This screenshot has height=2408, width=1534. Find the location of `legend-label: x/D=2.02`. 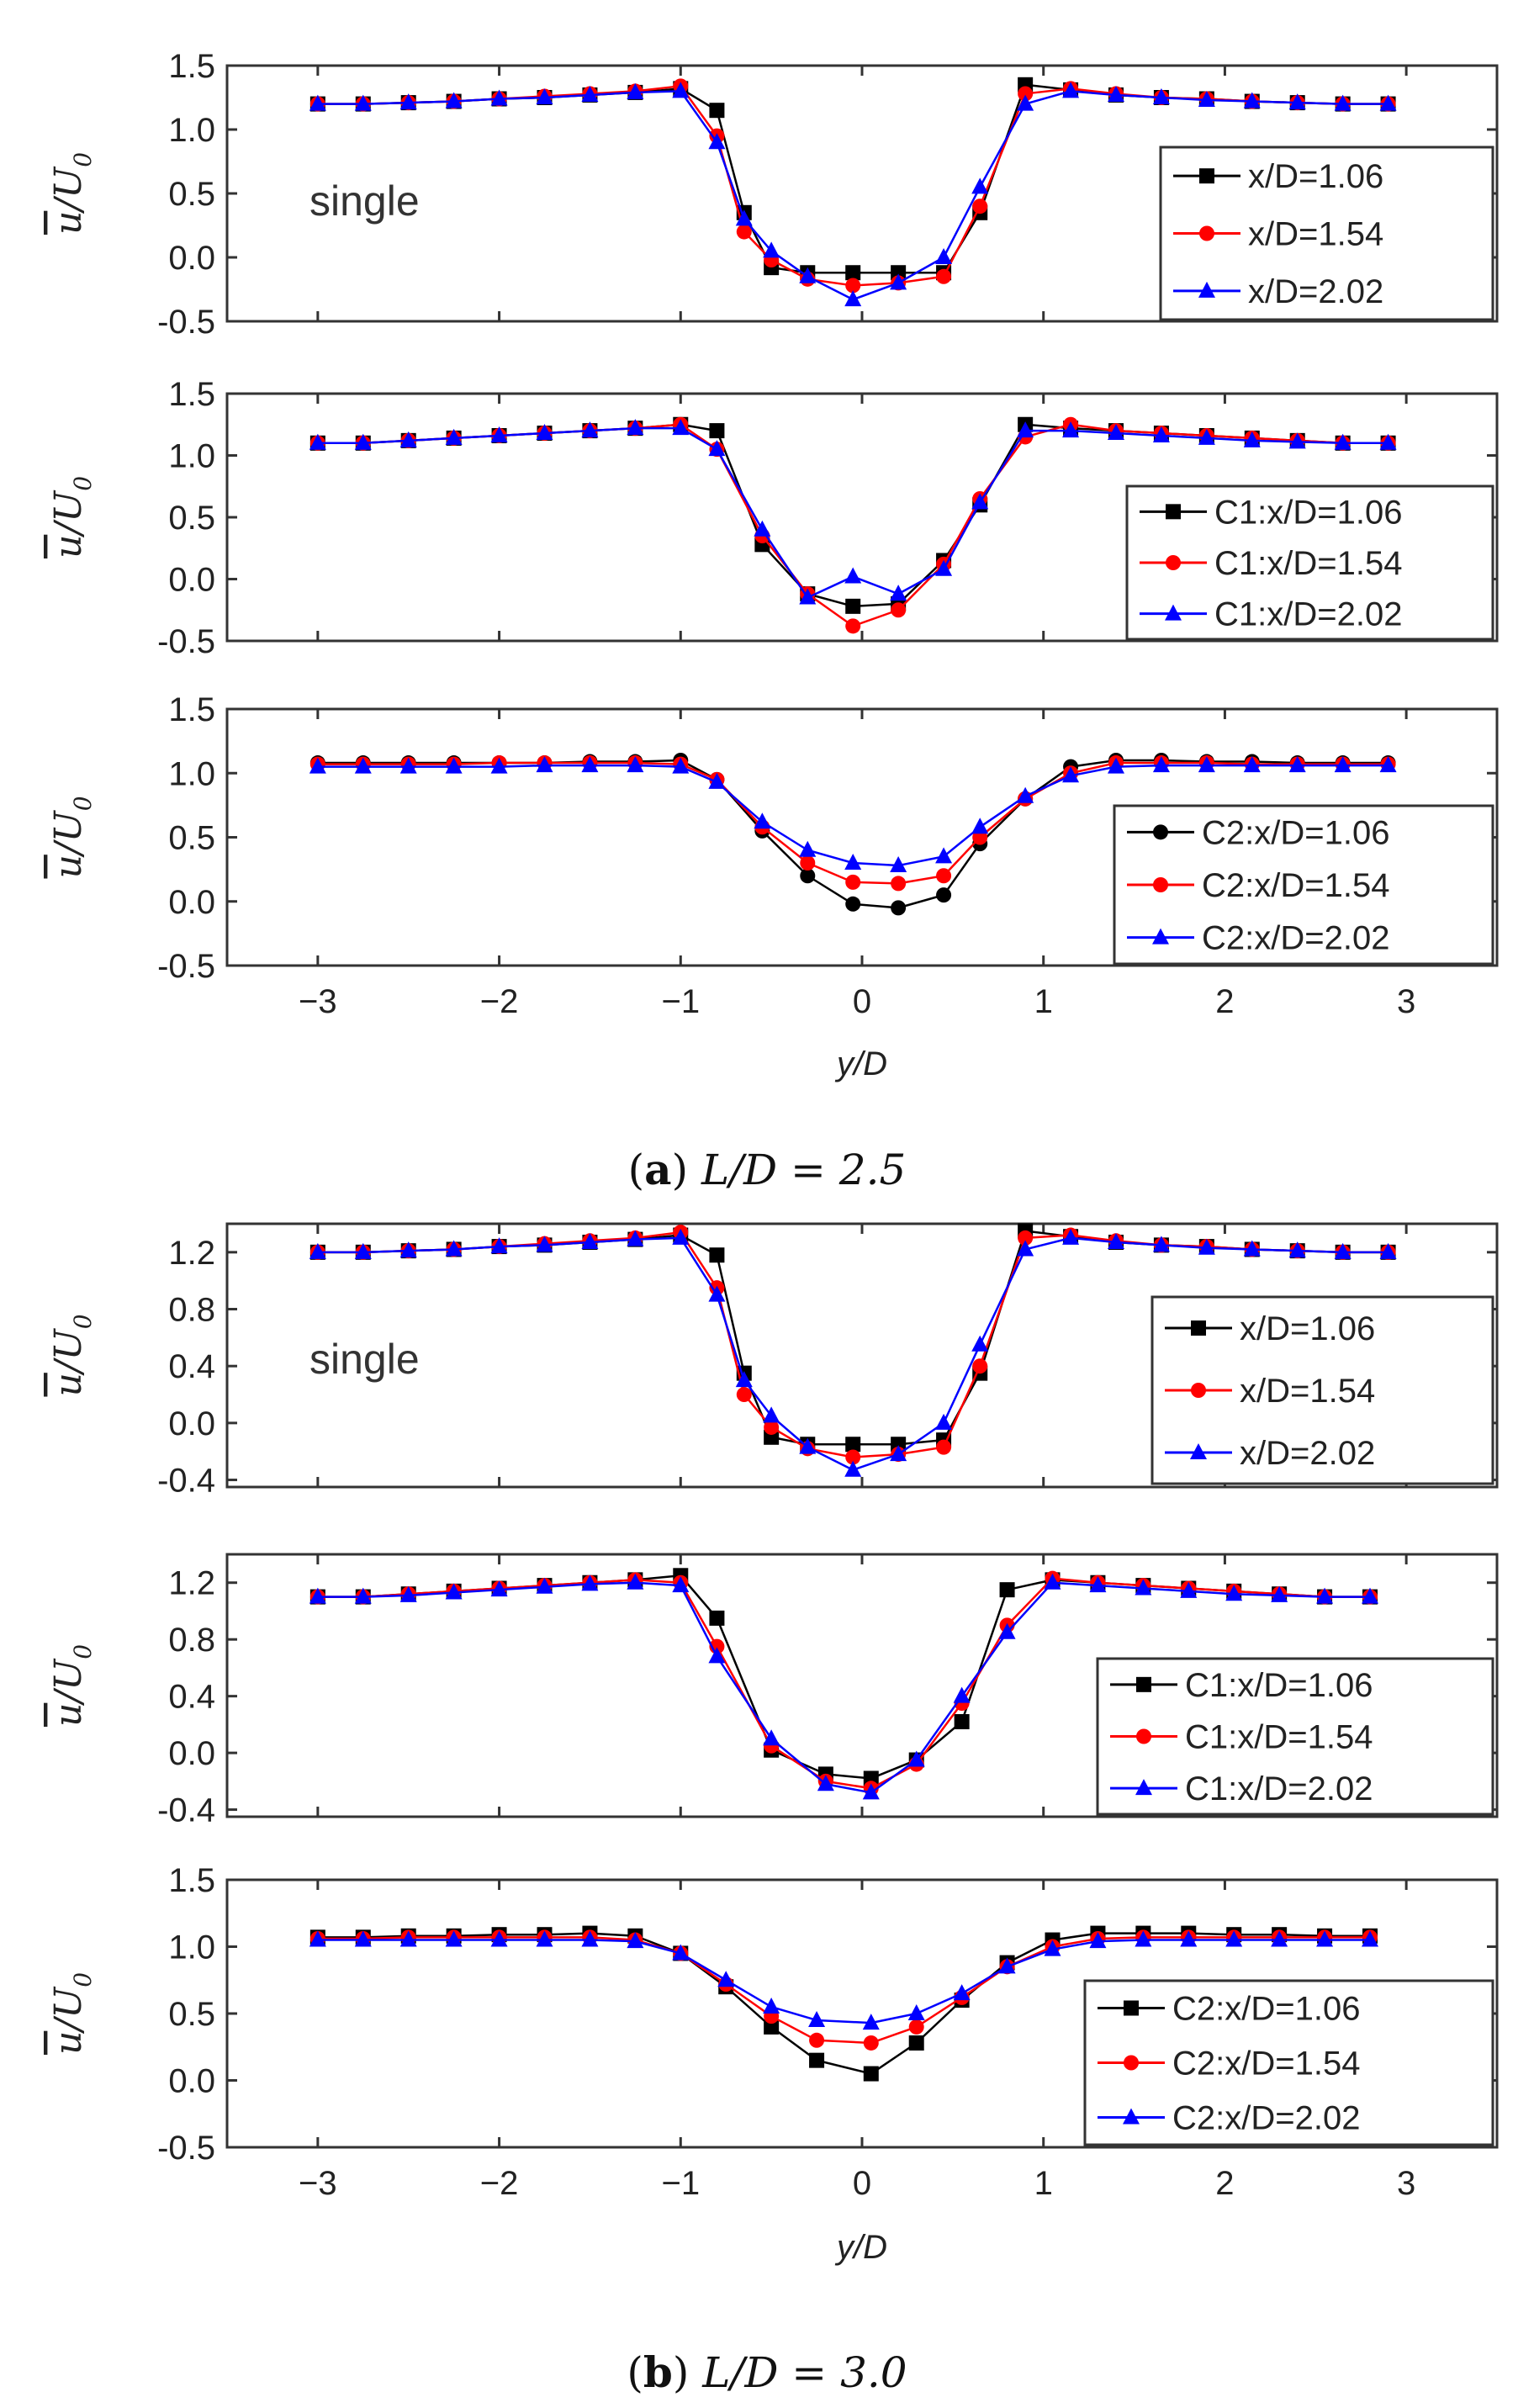

legend-label: x/D=2.02 is located at coordinates (1307, 1453).